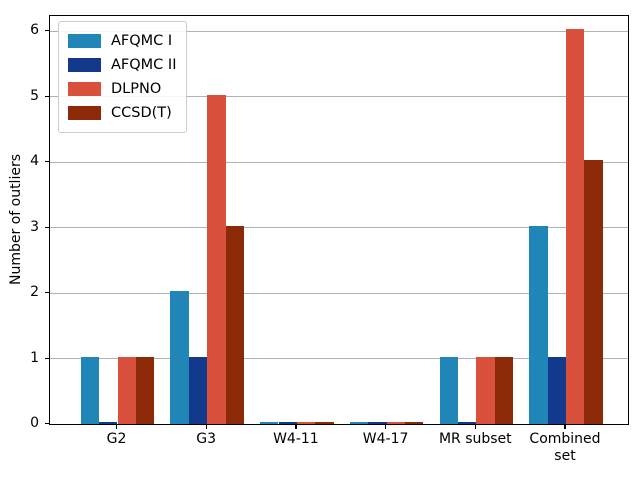 This screenshot has height=480, width=640. What do you see at coordinates (575, 226) in the screenshot?
I see `bar-dlpno-combined-set` at bounding box center [575, 226].